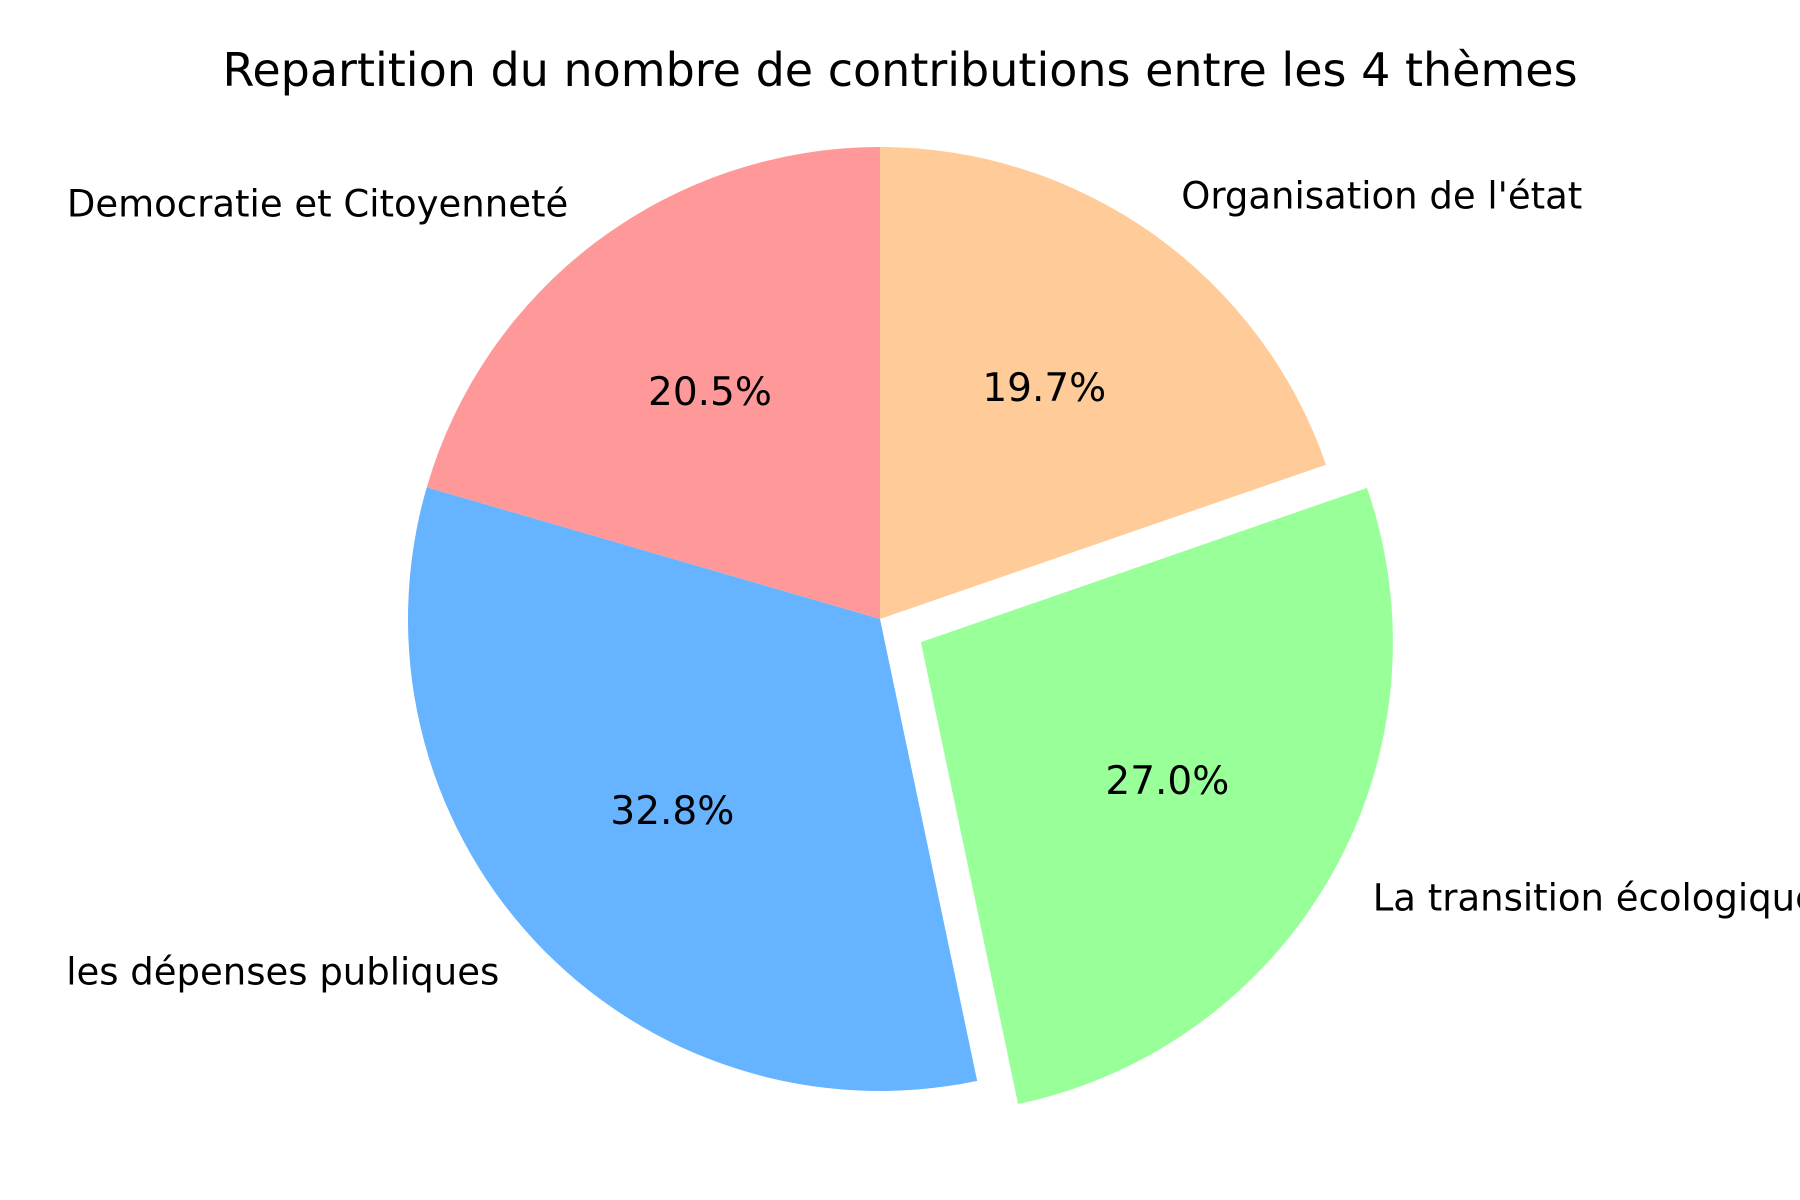 This screenshot has width=1800, height=1200. What do you see at coordinates (672, 811) in the screenshot?
I see `percent-label: 32.8%` at bounding box center [672, 811].